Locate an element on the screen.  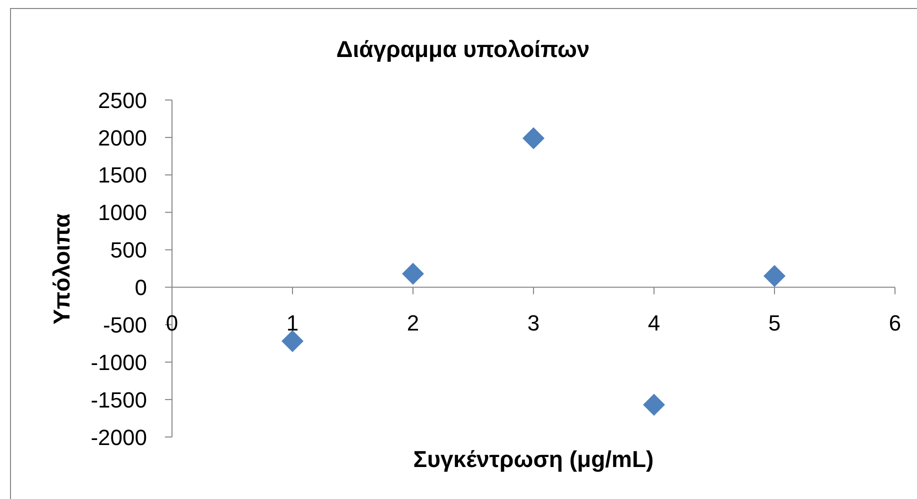
x-tick-label: 3 is located at coordinates (533, 323).